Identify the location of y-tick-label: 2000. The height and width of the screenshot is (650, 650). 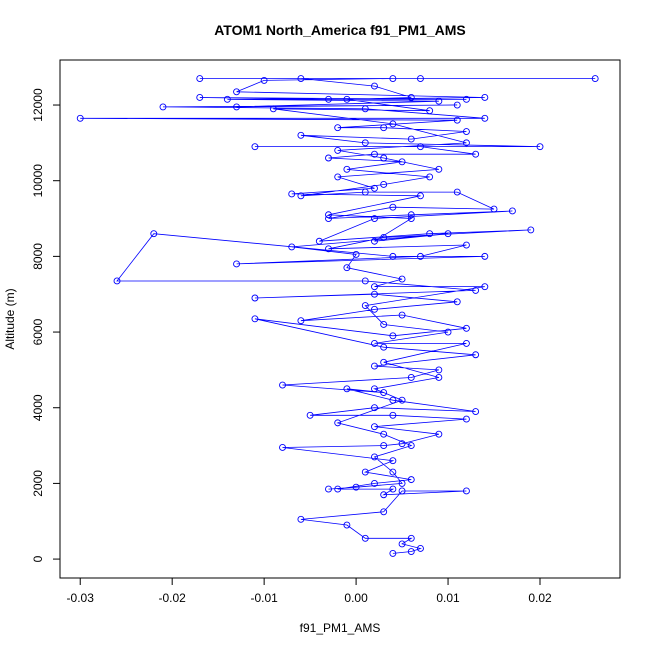
(38, 483).